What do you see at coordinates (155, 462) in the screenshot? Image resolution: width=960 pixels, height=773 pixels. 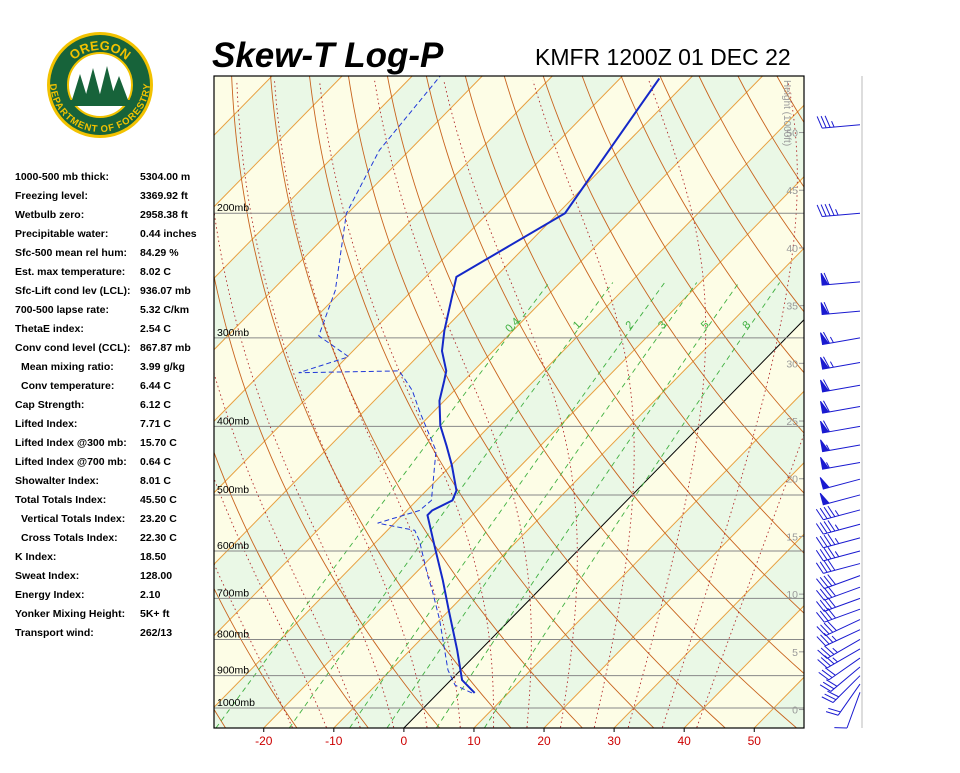 I see `index-value: 0.64 C` at bounding box center [155, 462].